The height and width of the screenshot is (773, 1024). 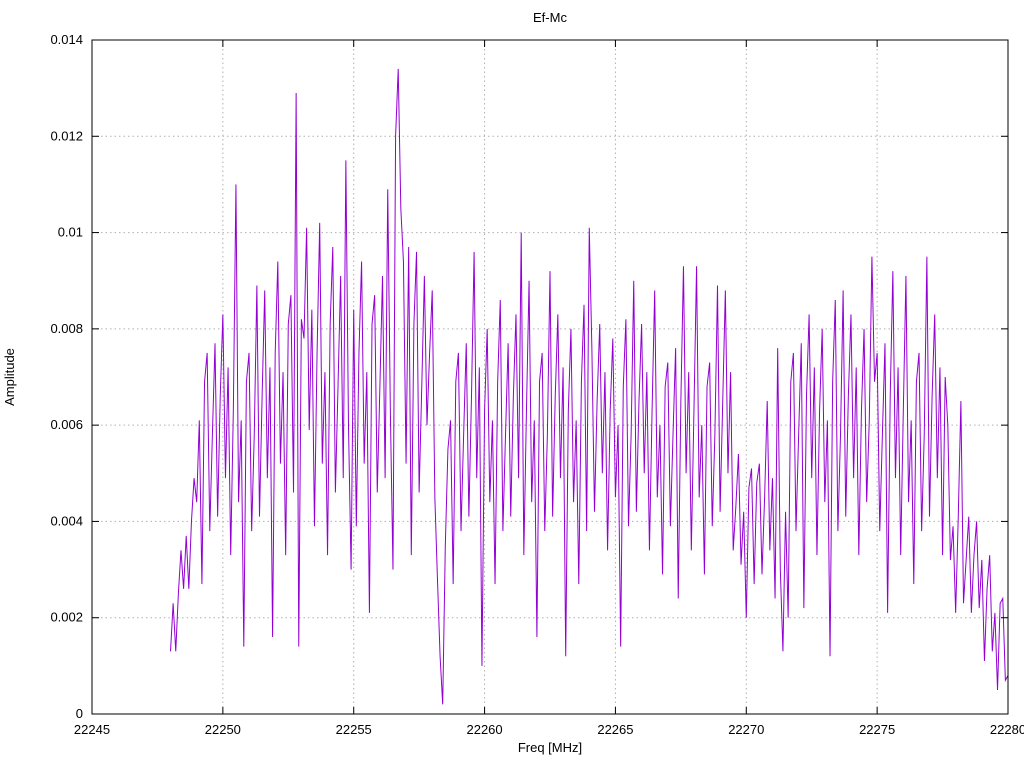 What do you see at coordinates (92, 729) in the screenshot?
I see `x-tick-label: 22245` at bounding box center [92, 729].